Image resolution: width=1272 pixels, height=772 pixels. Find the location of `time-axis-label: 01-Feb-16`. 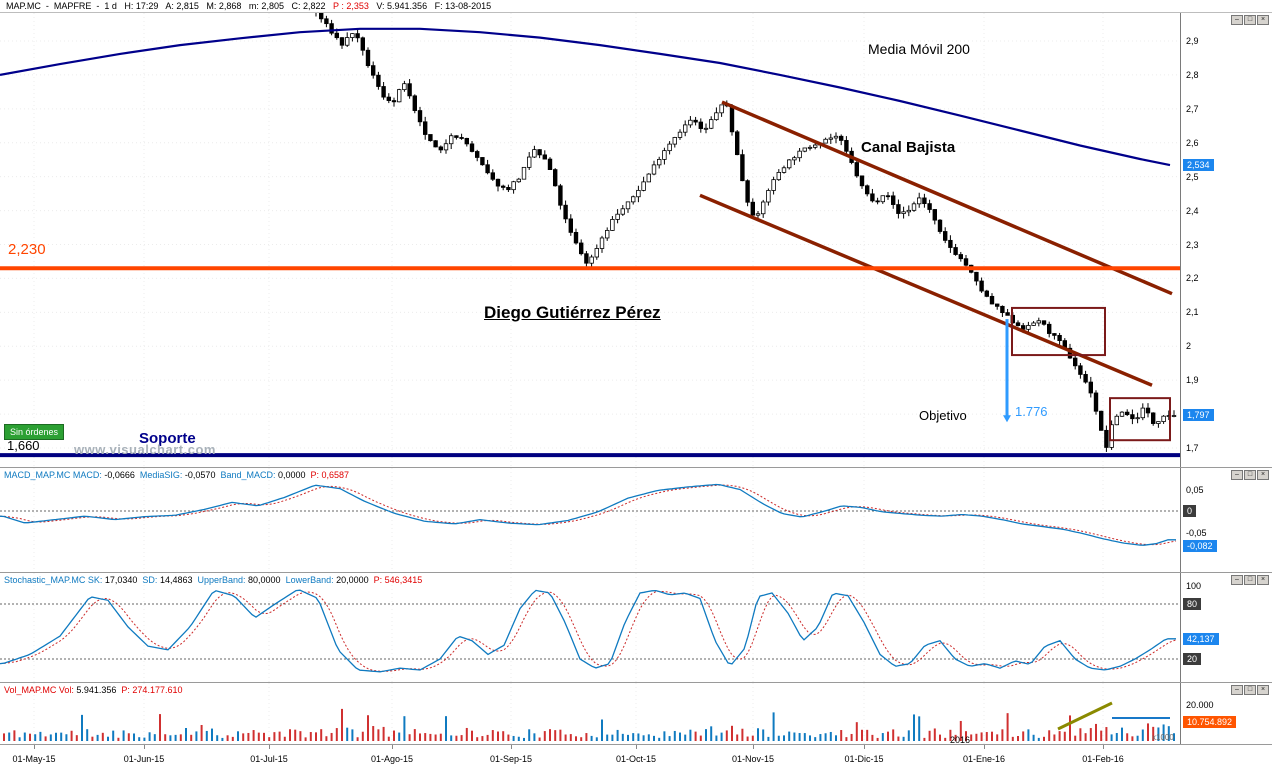

time-axis-label: 01-Feb-16 is located at coordinates (1103, 759).